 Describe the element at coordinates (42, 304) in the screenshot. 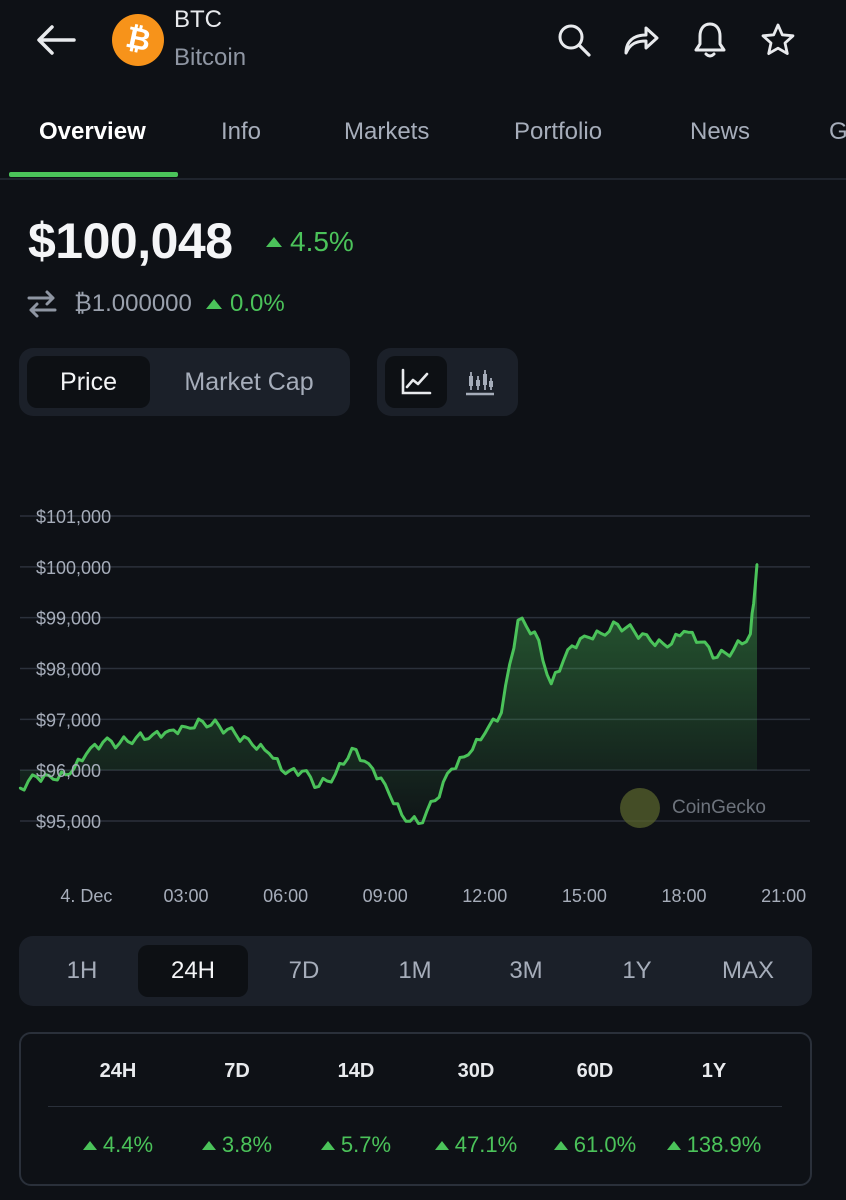

I see `swap-icon` at that location.